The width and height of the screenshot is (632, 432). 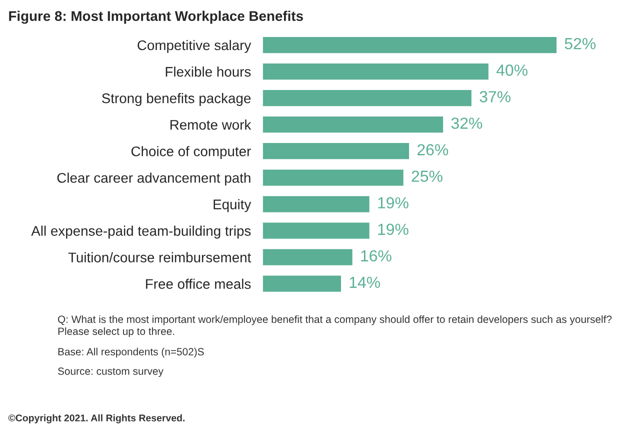 What do you see at coordinates (153, 179) in the screenshot?
I see `y-tick-label: Clear career advancement path` at bounding box center [153, 179].